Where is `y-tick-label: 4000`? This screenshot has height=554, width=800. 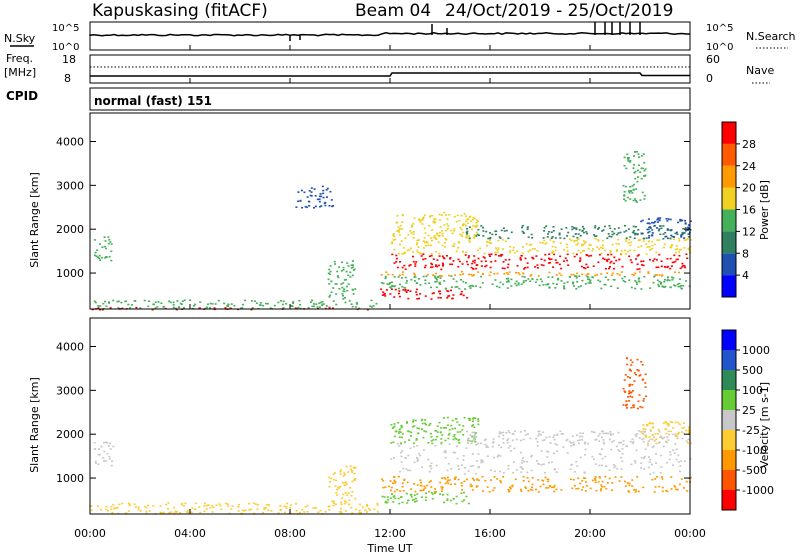
y-tick-label: 4000 is located at coordinates (70, 142).